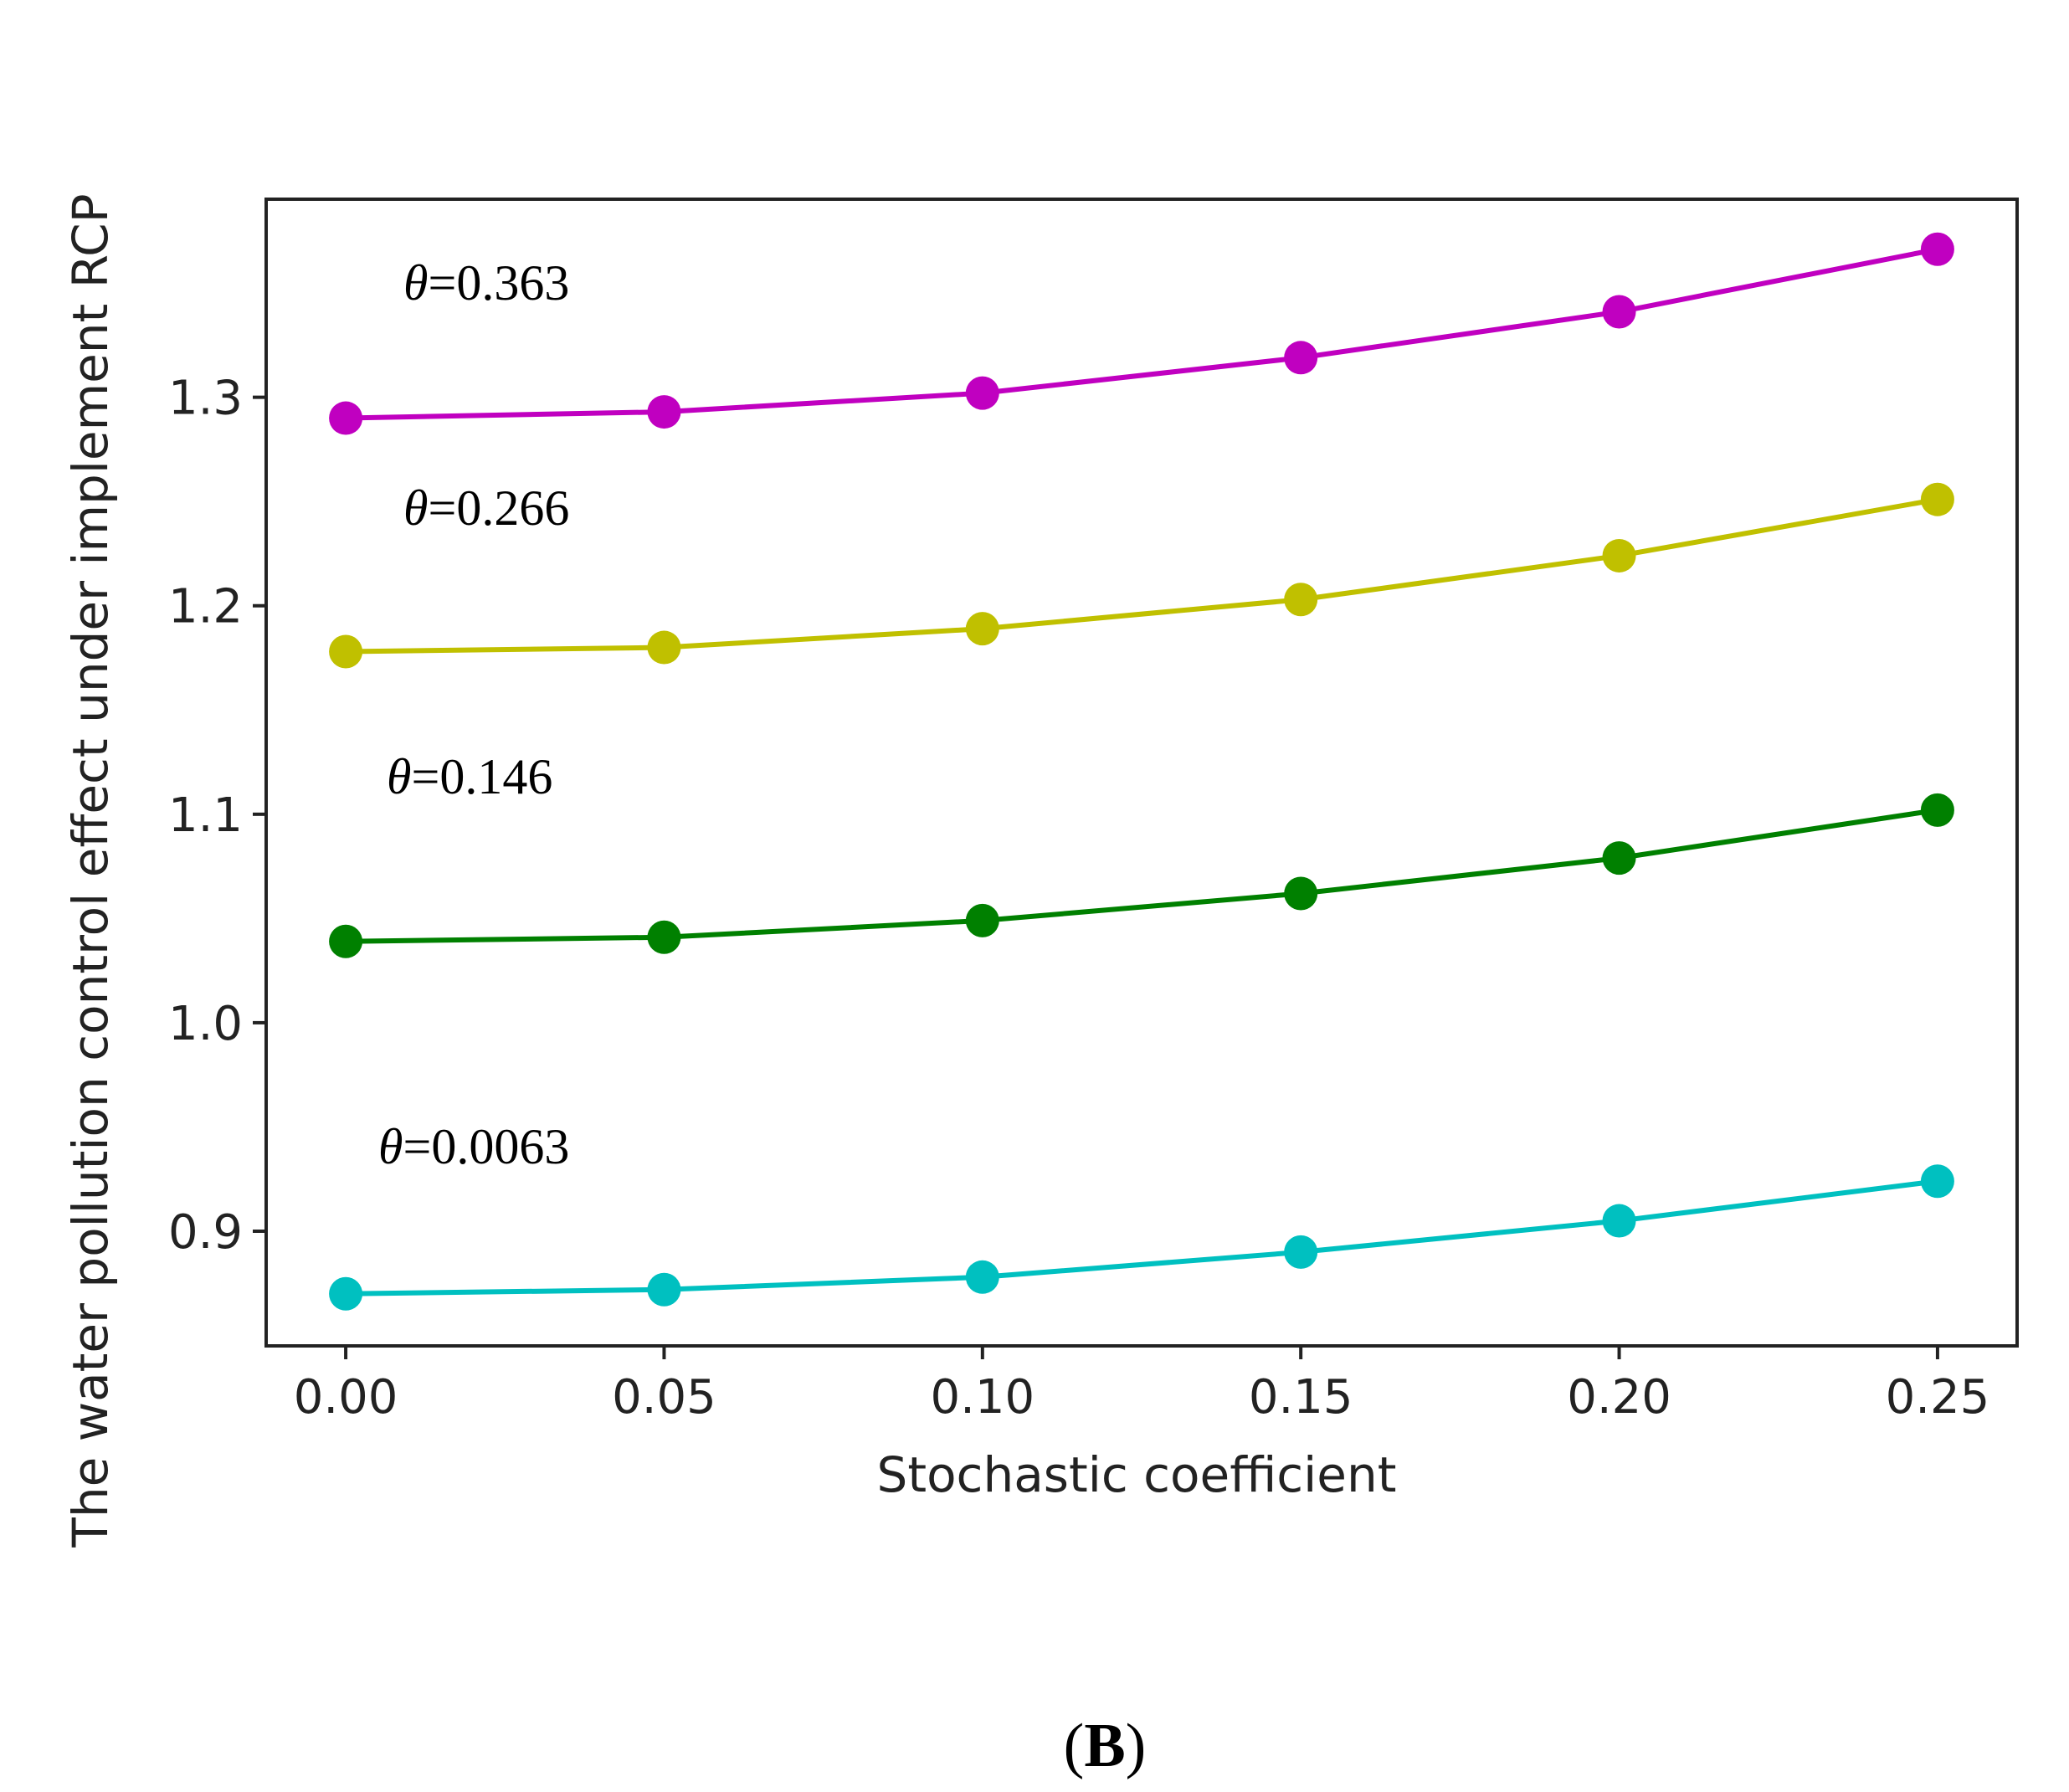  What do you see at coordinates (469, 776) in the screenshot?
I see `annotation-theta-0146: θ=0.146` at bounding box center [469, 776].